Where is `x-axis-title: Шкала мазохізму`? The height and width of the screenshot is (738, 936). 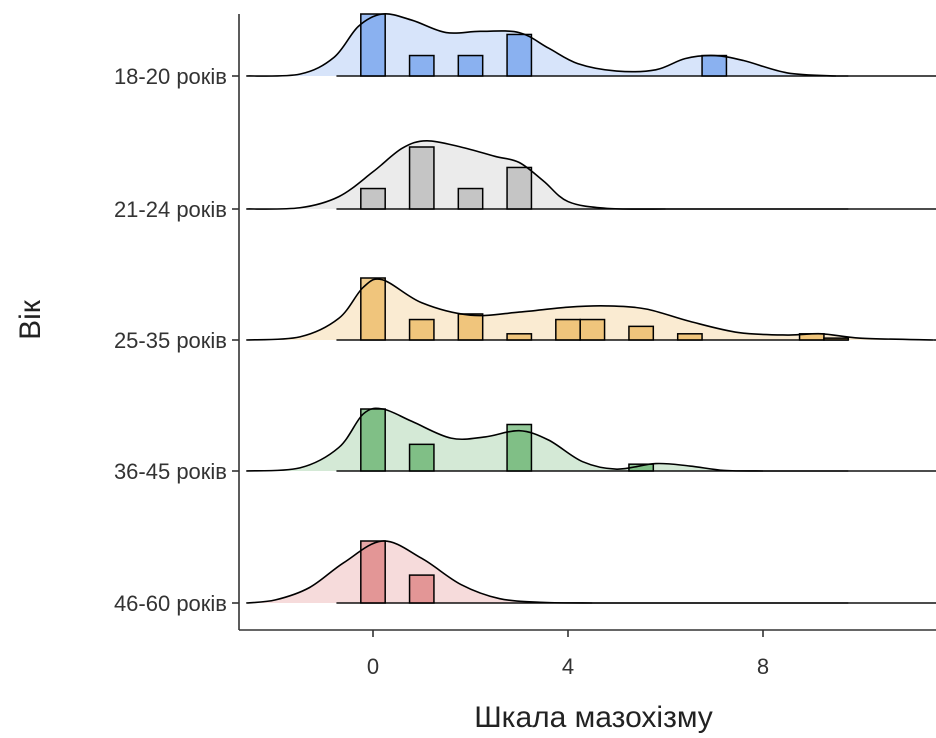 x-axis-title: Шкала мазохізму is located at coordinates (593, 717).